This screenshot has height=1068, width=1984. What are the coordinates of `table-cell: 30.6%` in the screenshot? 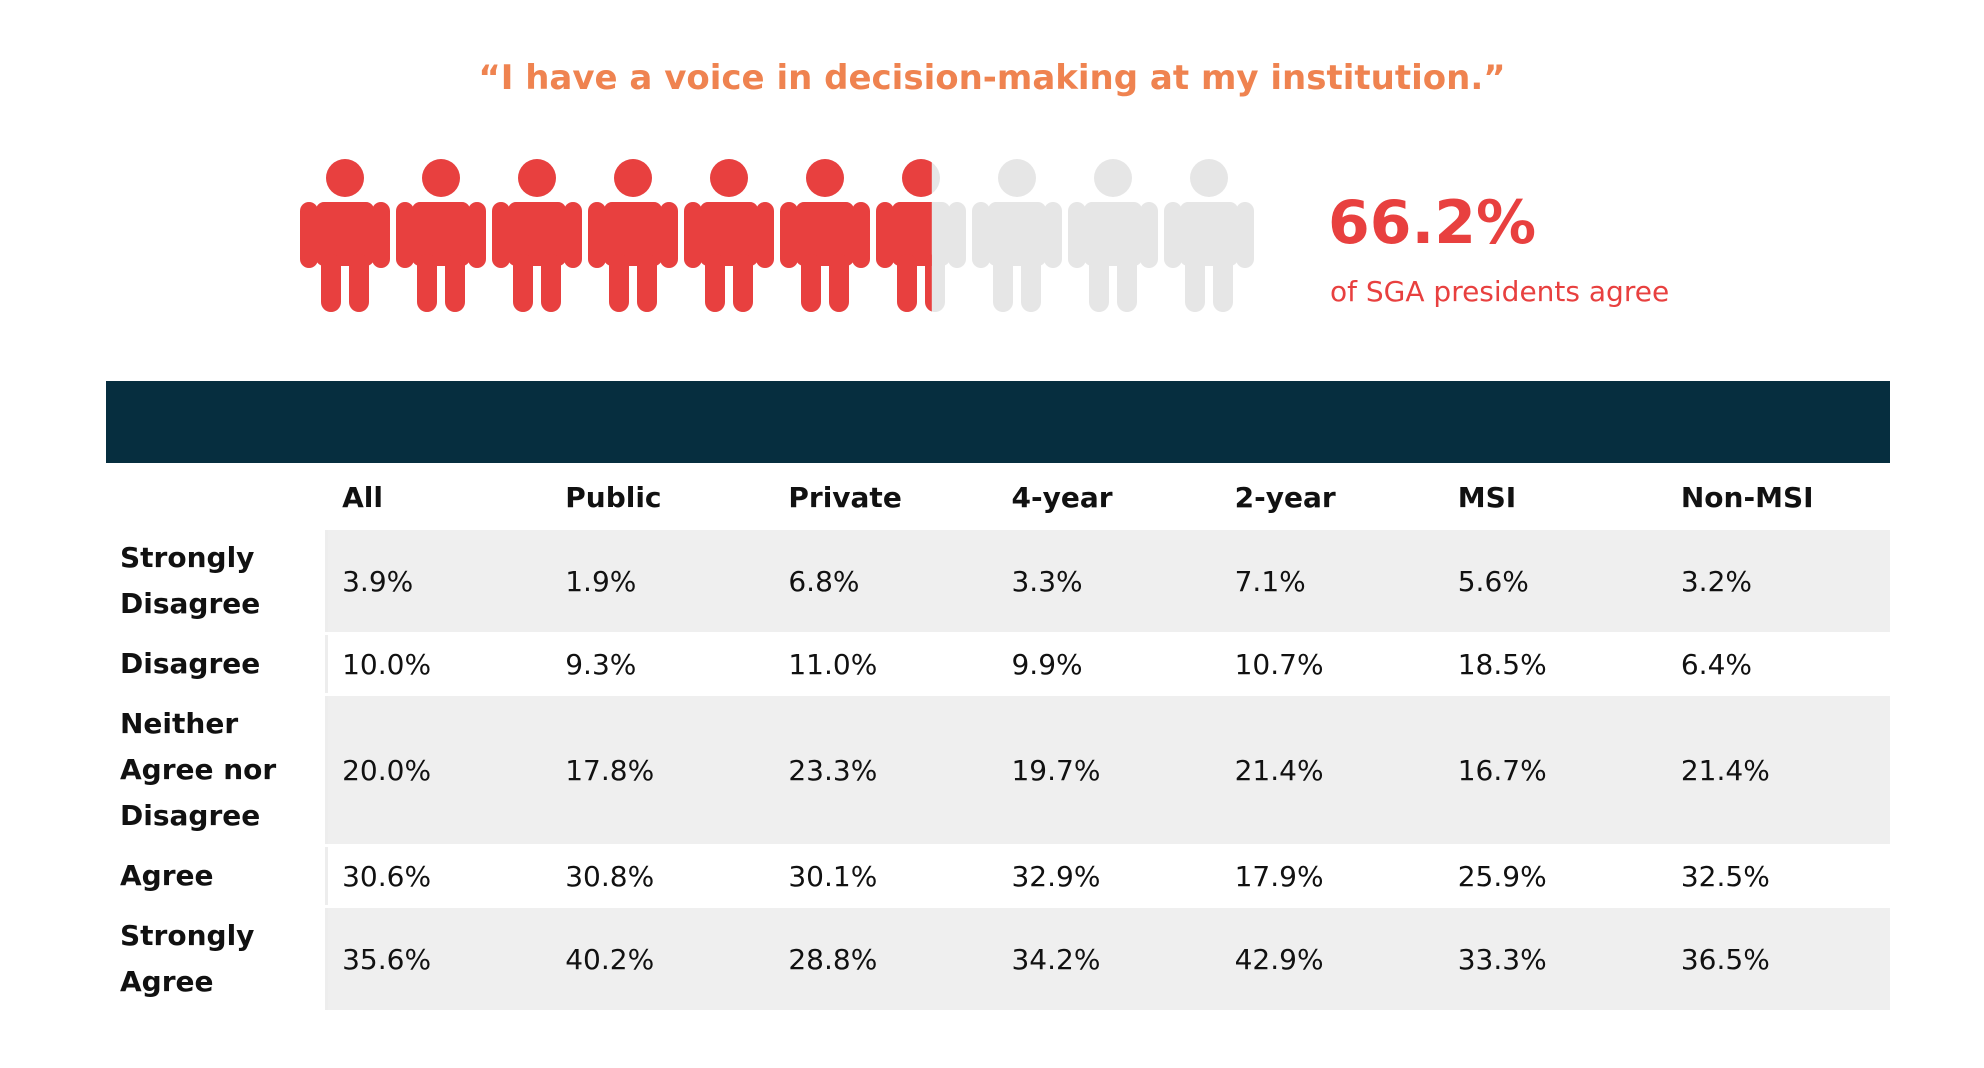 It's located at (440, 876).